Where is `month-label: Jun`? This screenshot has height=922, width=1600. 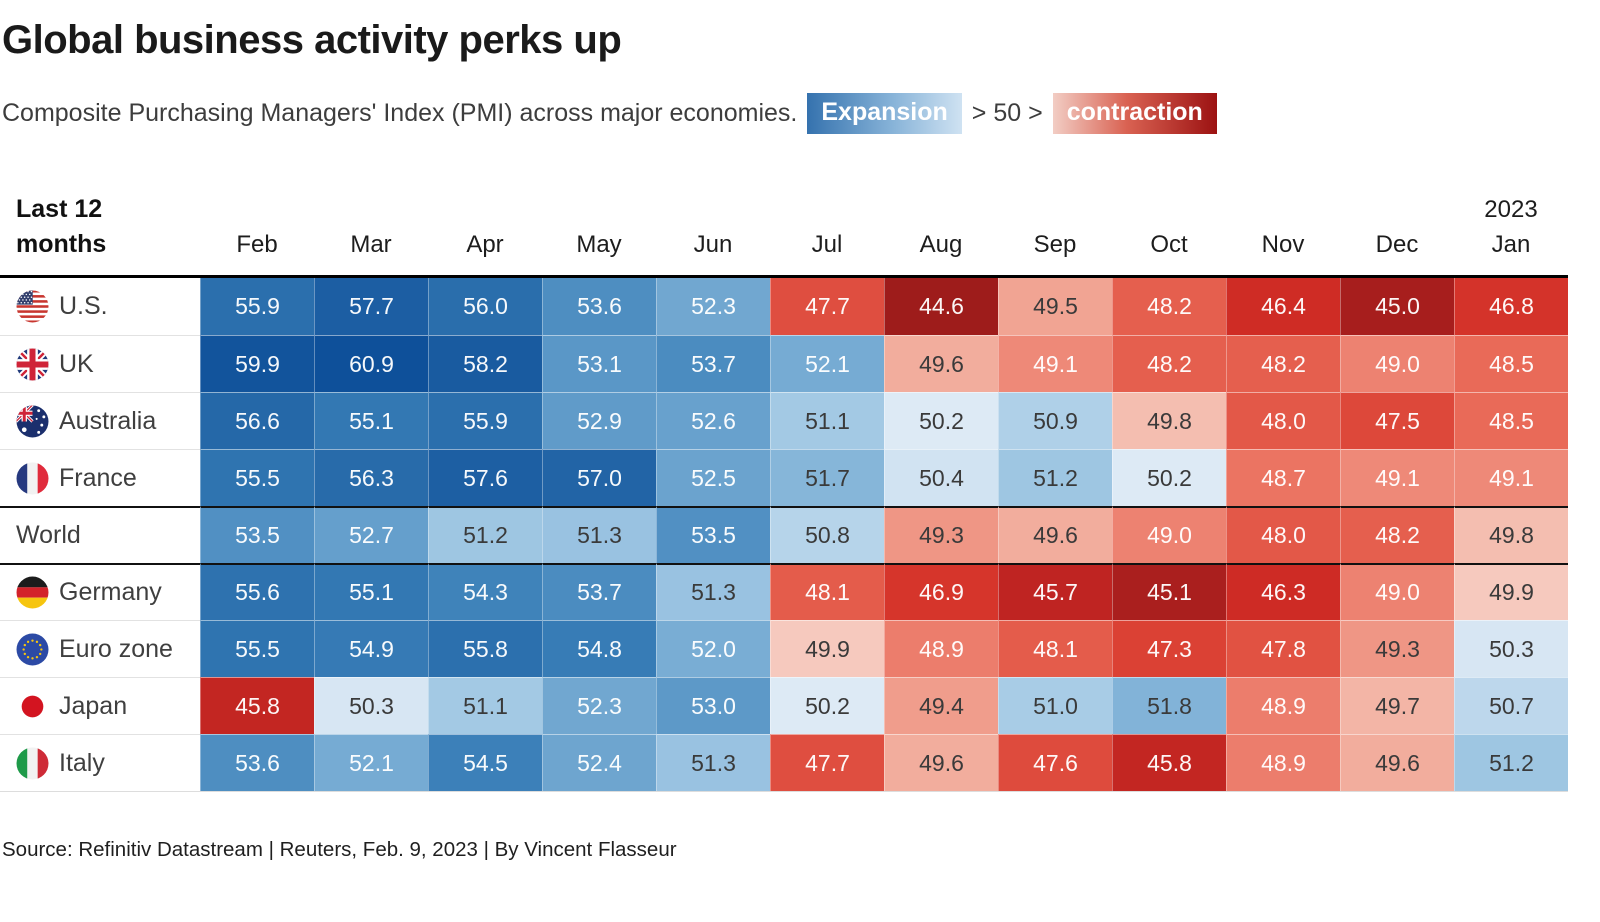 month-label: Jun is located at coordinates (713, 244).